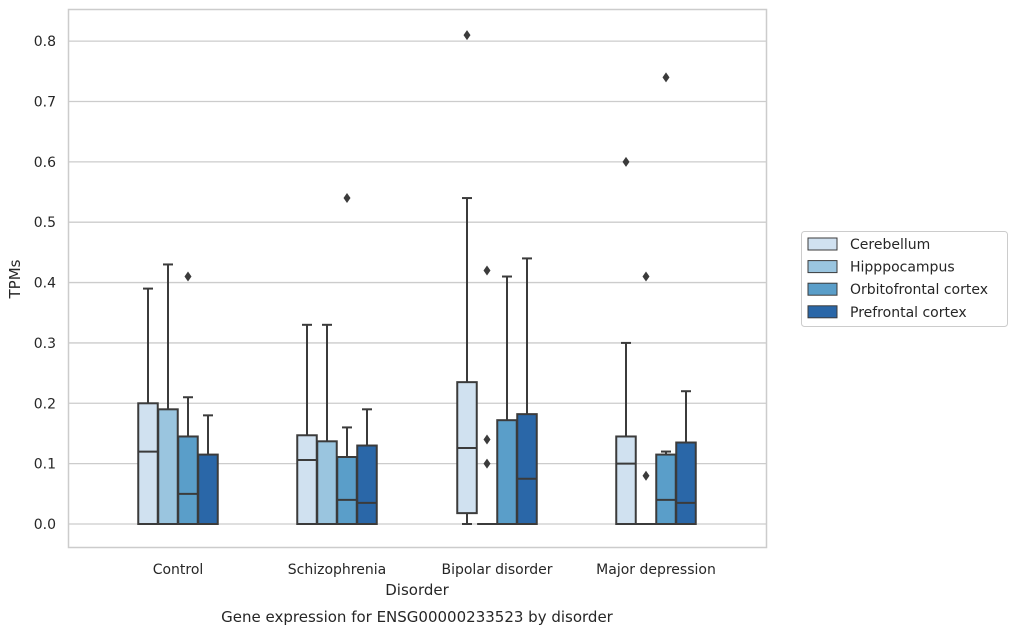 The width and height of the screenshot is (1018, 634). Describe the element at coordinates (45, 344) in the screenshot. I see `y-tick-label: 0.3` at that location.